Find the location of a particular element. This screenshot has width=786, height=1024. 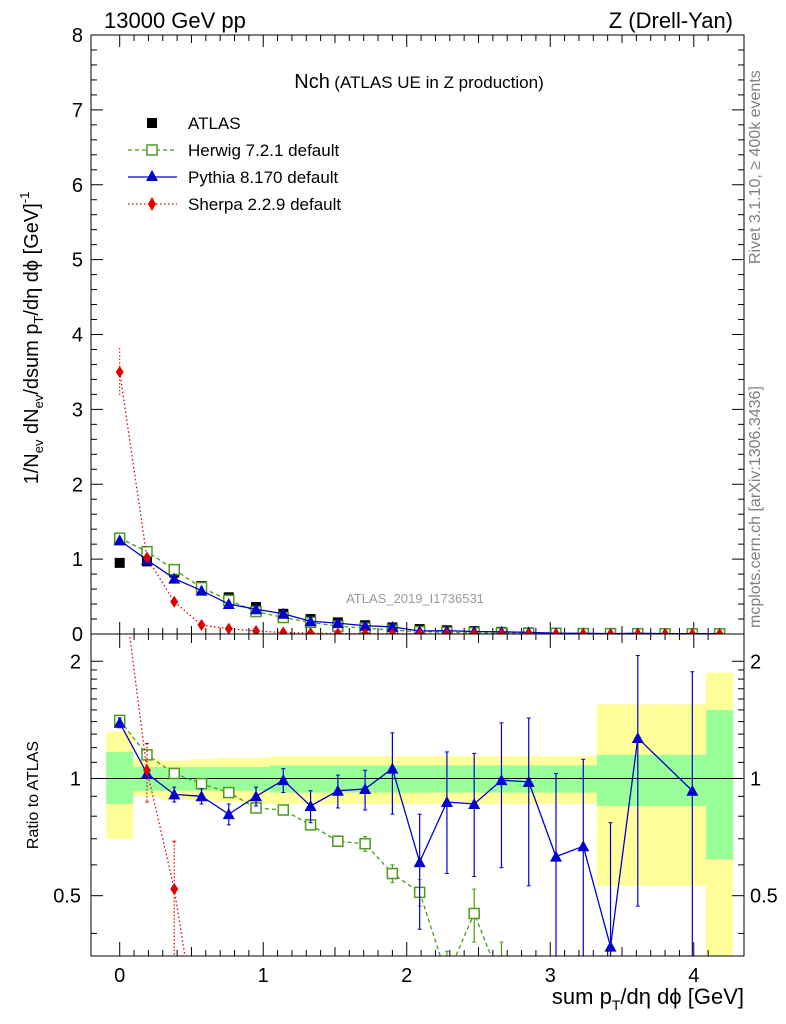

legend-item-herwig: Herwig 7.2.1 default is located at coordinates (233, 150).